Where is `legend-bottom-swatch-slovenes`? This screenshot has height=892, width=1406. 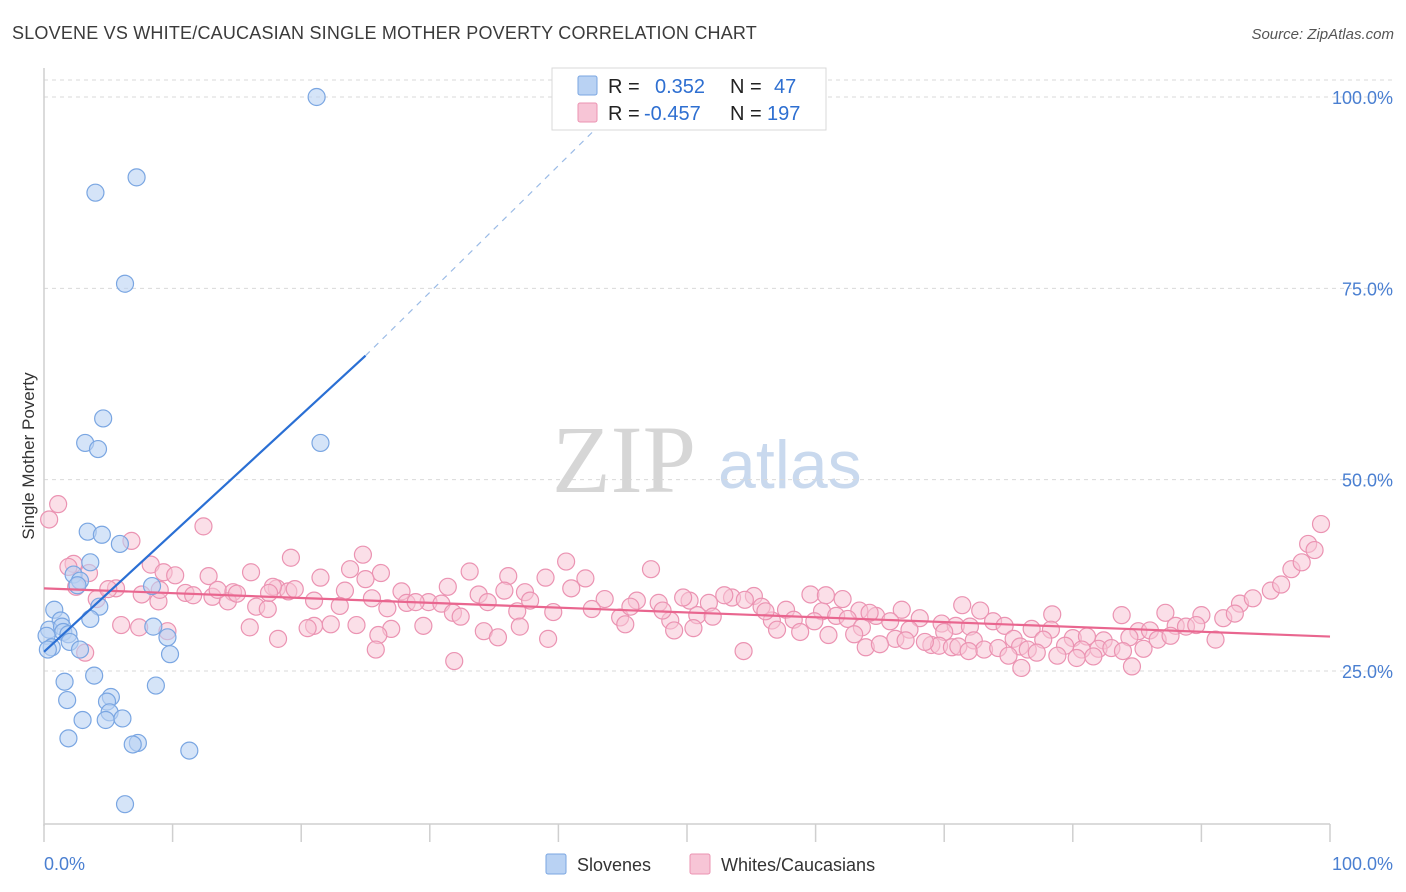
legend-bottom-swatch-slovenes is located at coordinates (556, 864).